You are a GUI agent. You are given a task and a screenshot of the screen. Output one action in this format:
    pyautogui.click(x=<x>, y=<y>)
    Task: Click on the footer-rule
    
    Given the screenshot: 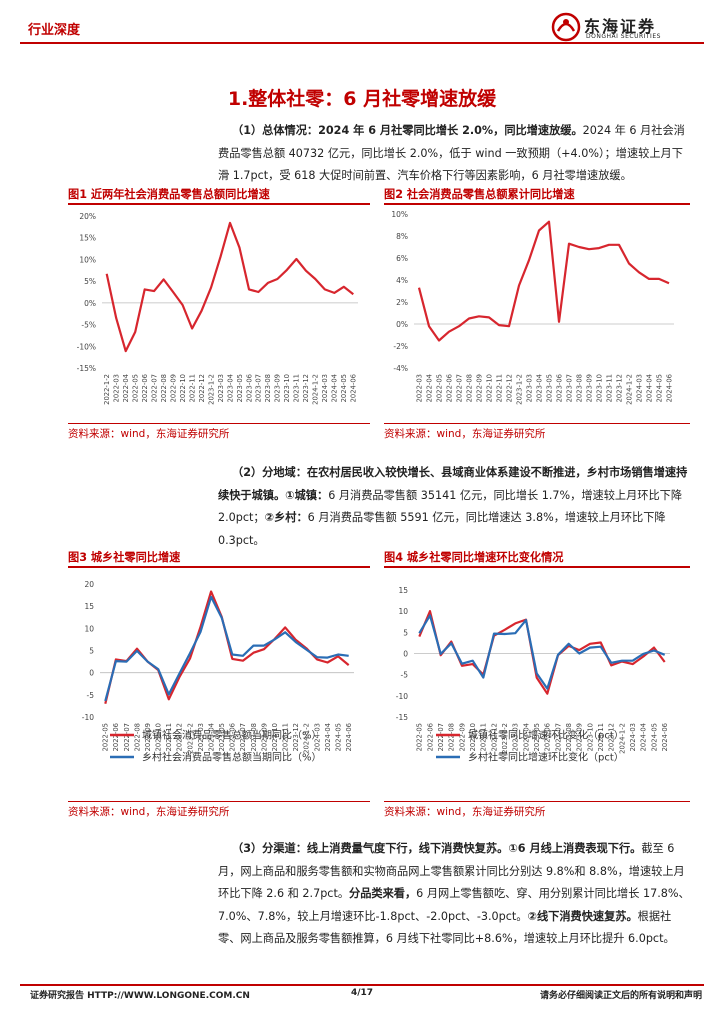 What is the action you would take?
    pyautogui.click(x=362, y=985)
    